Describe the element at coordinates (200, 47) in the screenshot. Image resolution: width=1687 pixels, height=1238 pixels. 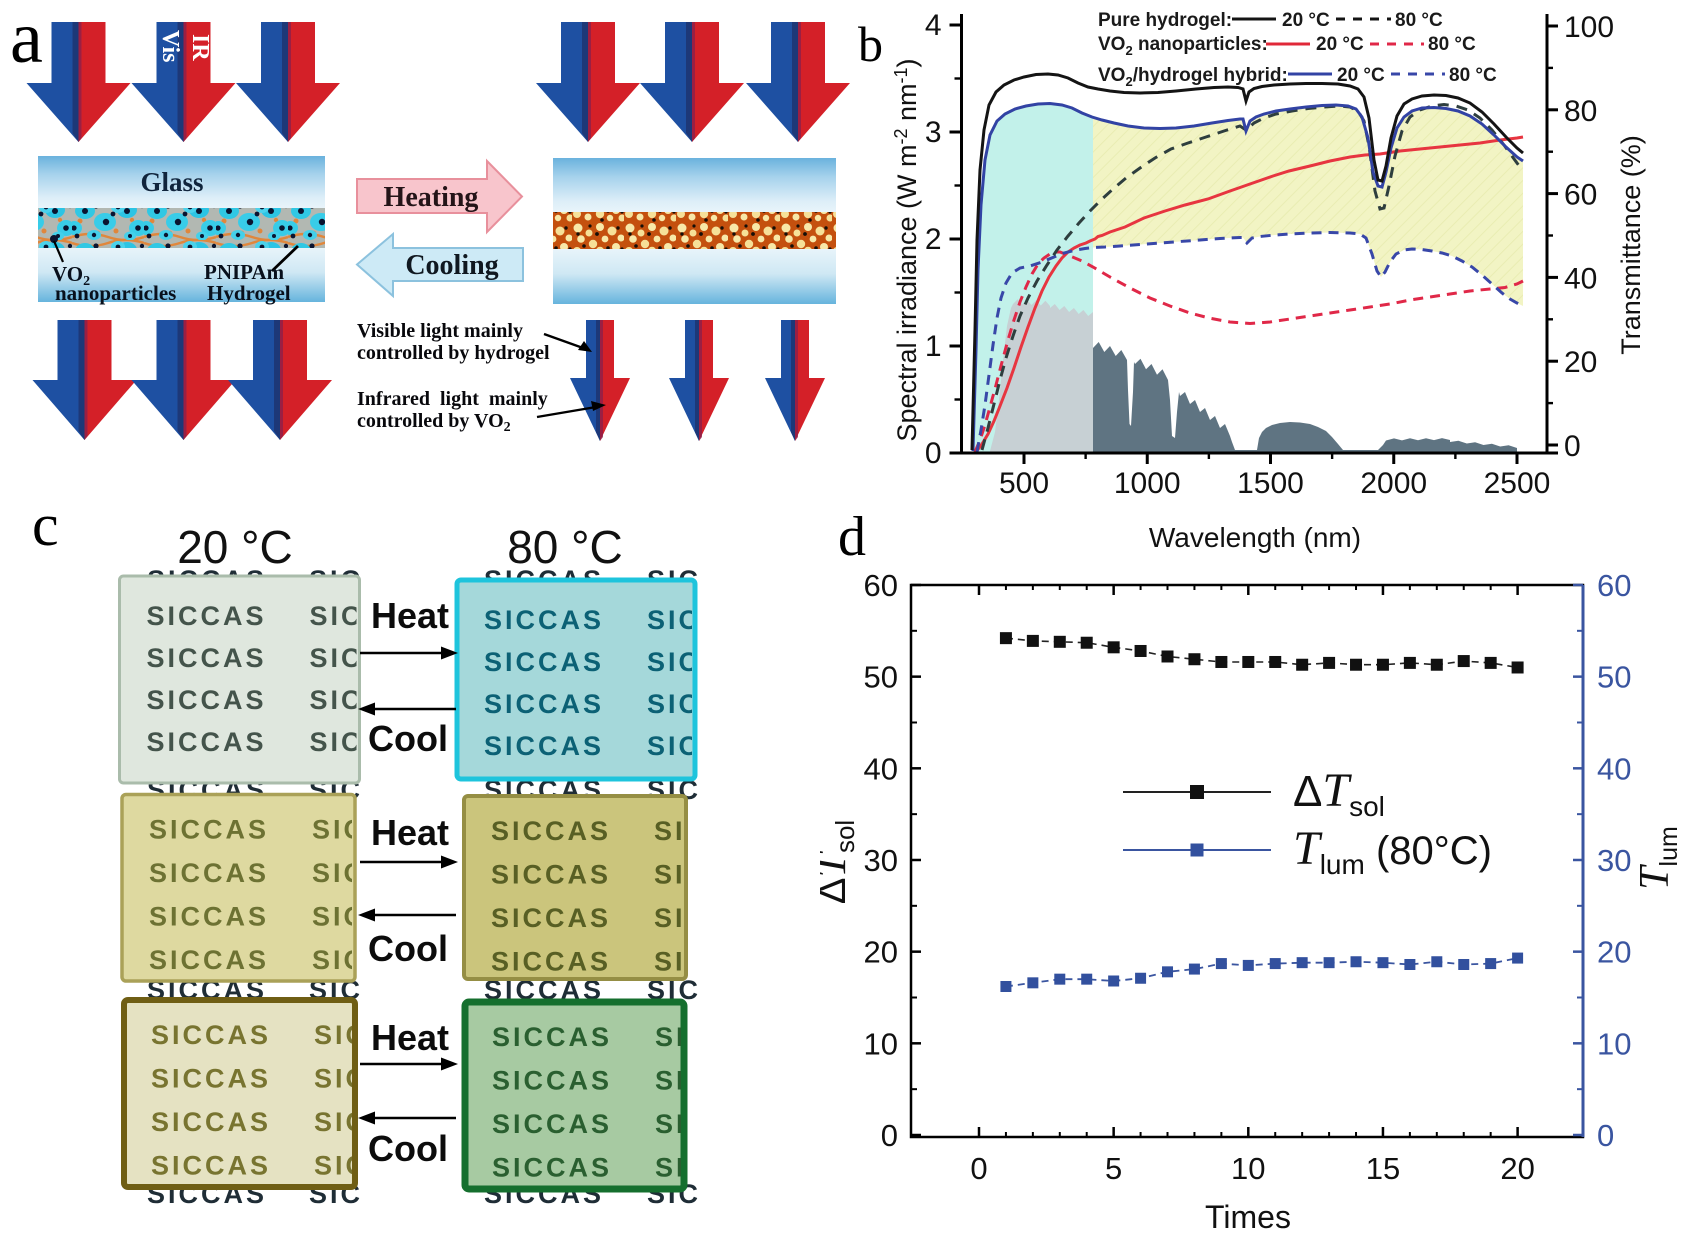
I see `svg-text: IR` at that location.